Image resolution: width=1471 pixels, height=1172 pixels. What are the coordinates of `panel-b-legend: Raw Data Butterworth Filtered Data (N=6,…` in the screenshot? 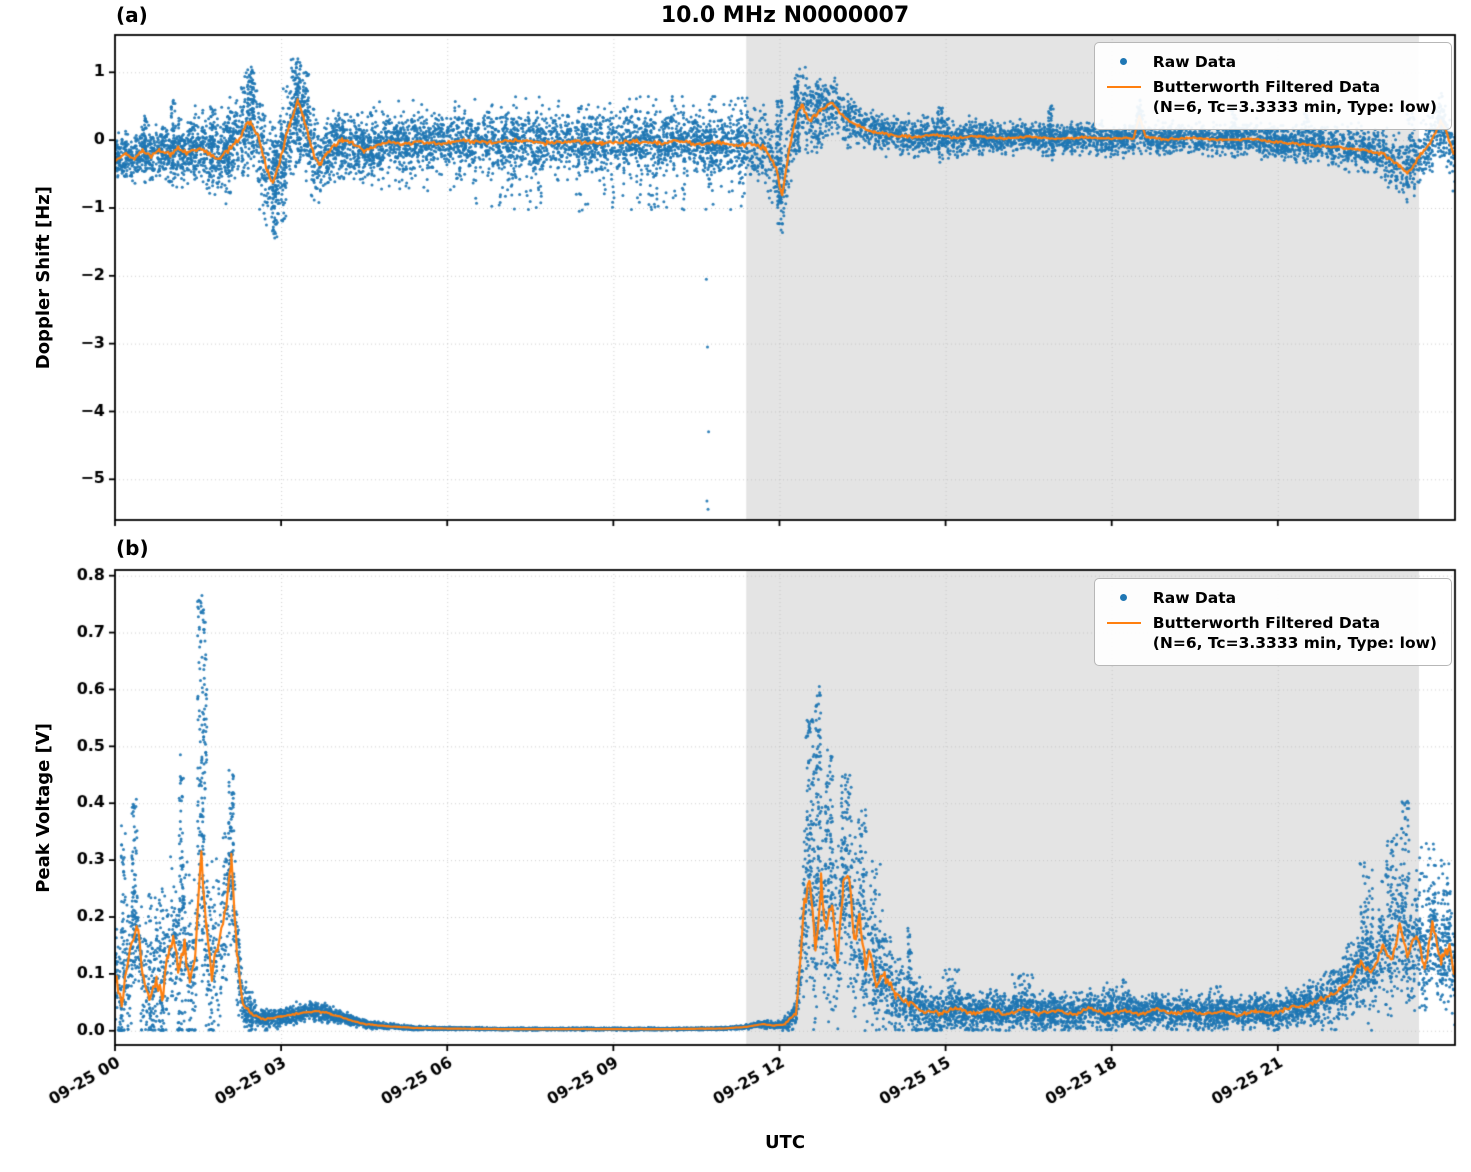 It's located at (1272, 622).